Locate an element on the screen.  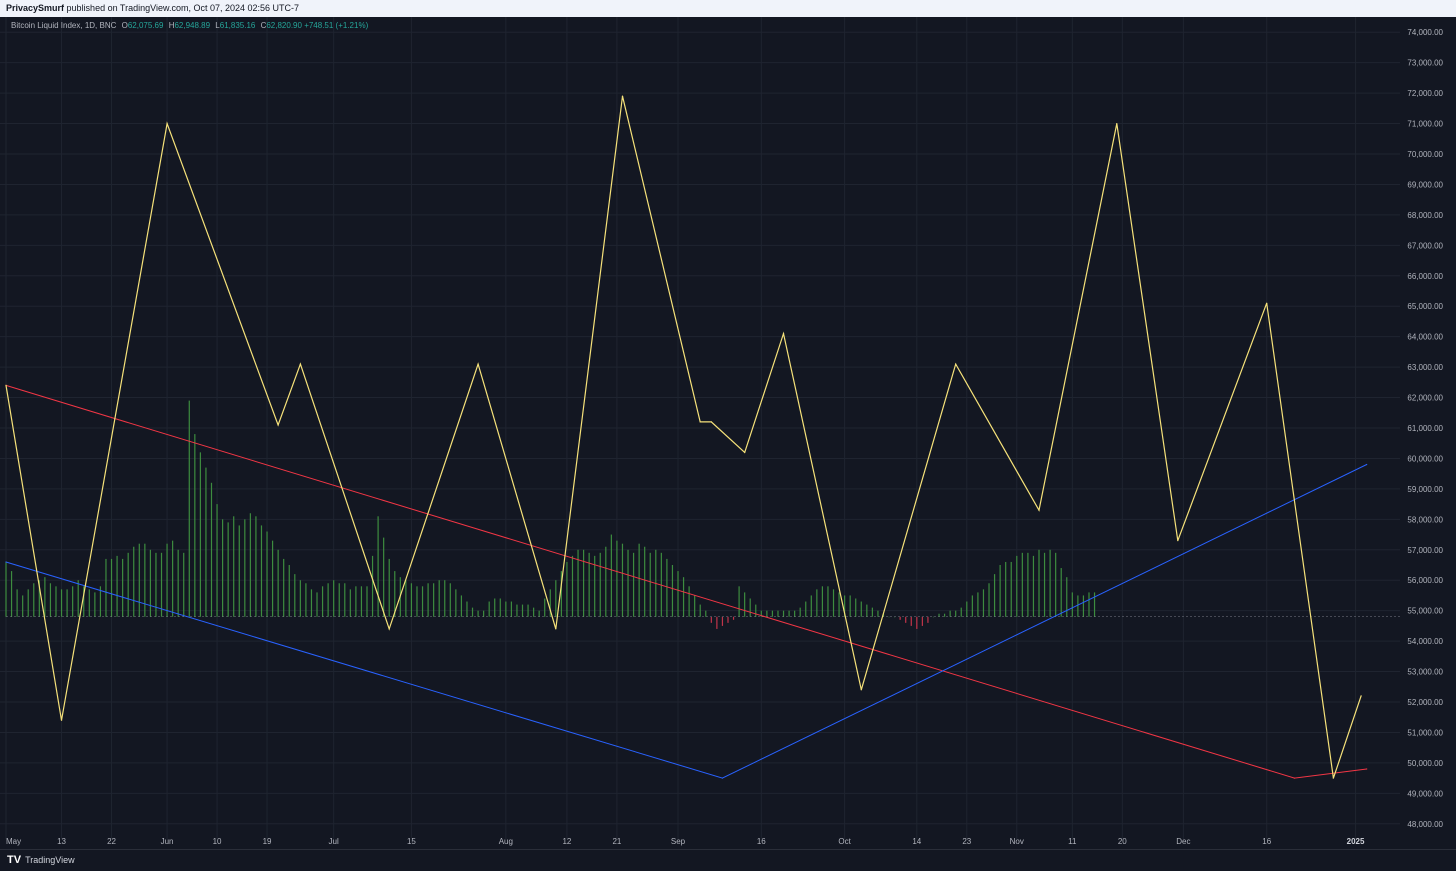
tradingview-logo-icon: TV is located at coordinates (14, 860).